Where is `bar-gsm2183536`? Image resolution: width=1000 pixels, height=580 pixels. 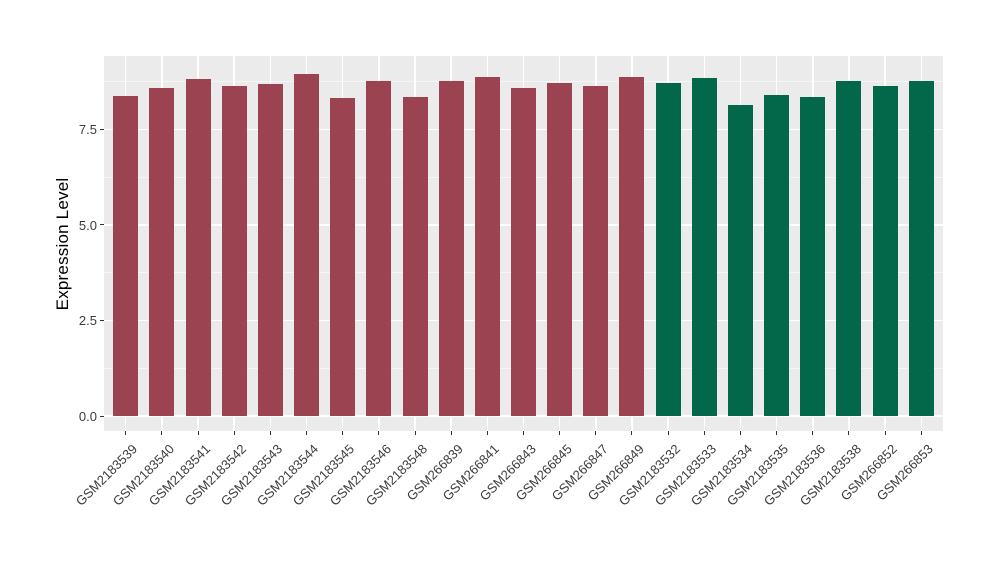 bar-gsm2183536 is located at coordinates (813, 256).